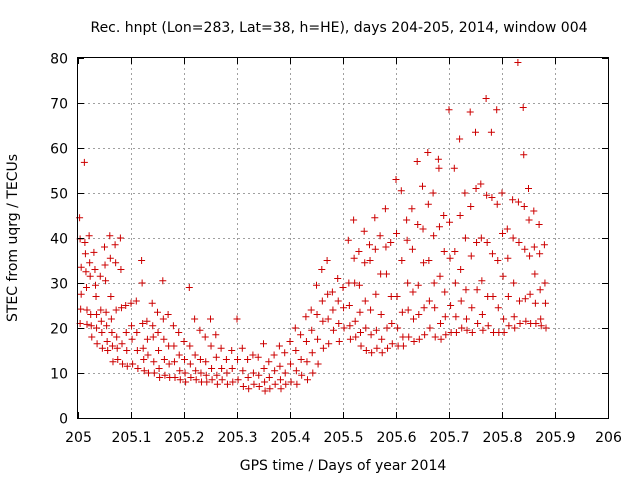  I want to click on x-tick-label: 205.6, so click(396, 438).